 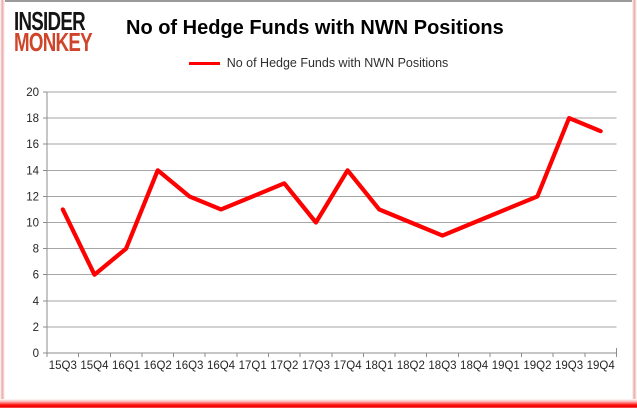 What do you see at coordinates (347, 366) in the screenshot?
I see `x-axis-label: 17Q4` at bounding box center [347, 366].